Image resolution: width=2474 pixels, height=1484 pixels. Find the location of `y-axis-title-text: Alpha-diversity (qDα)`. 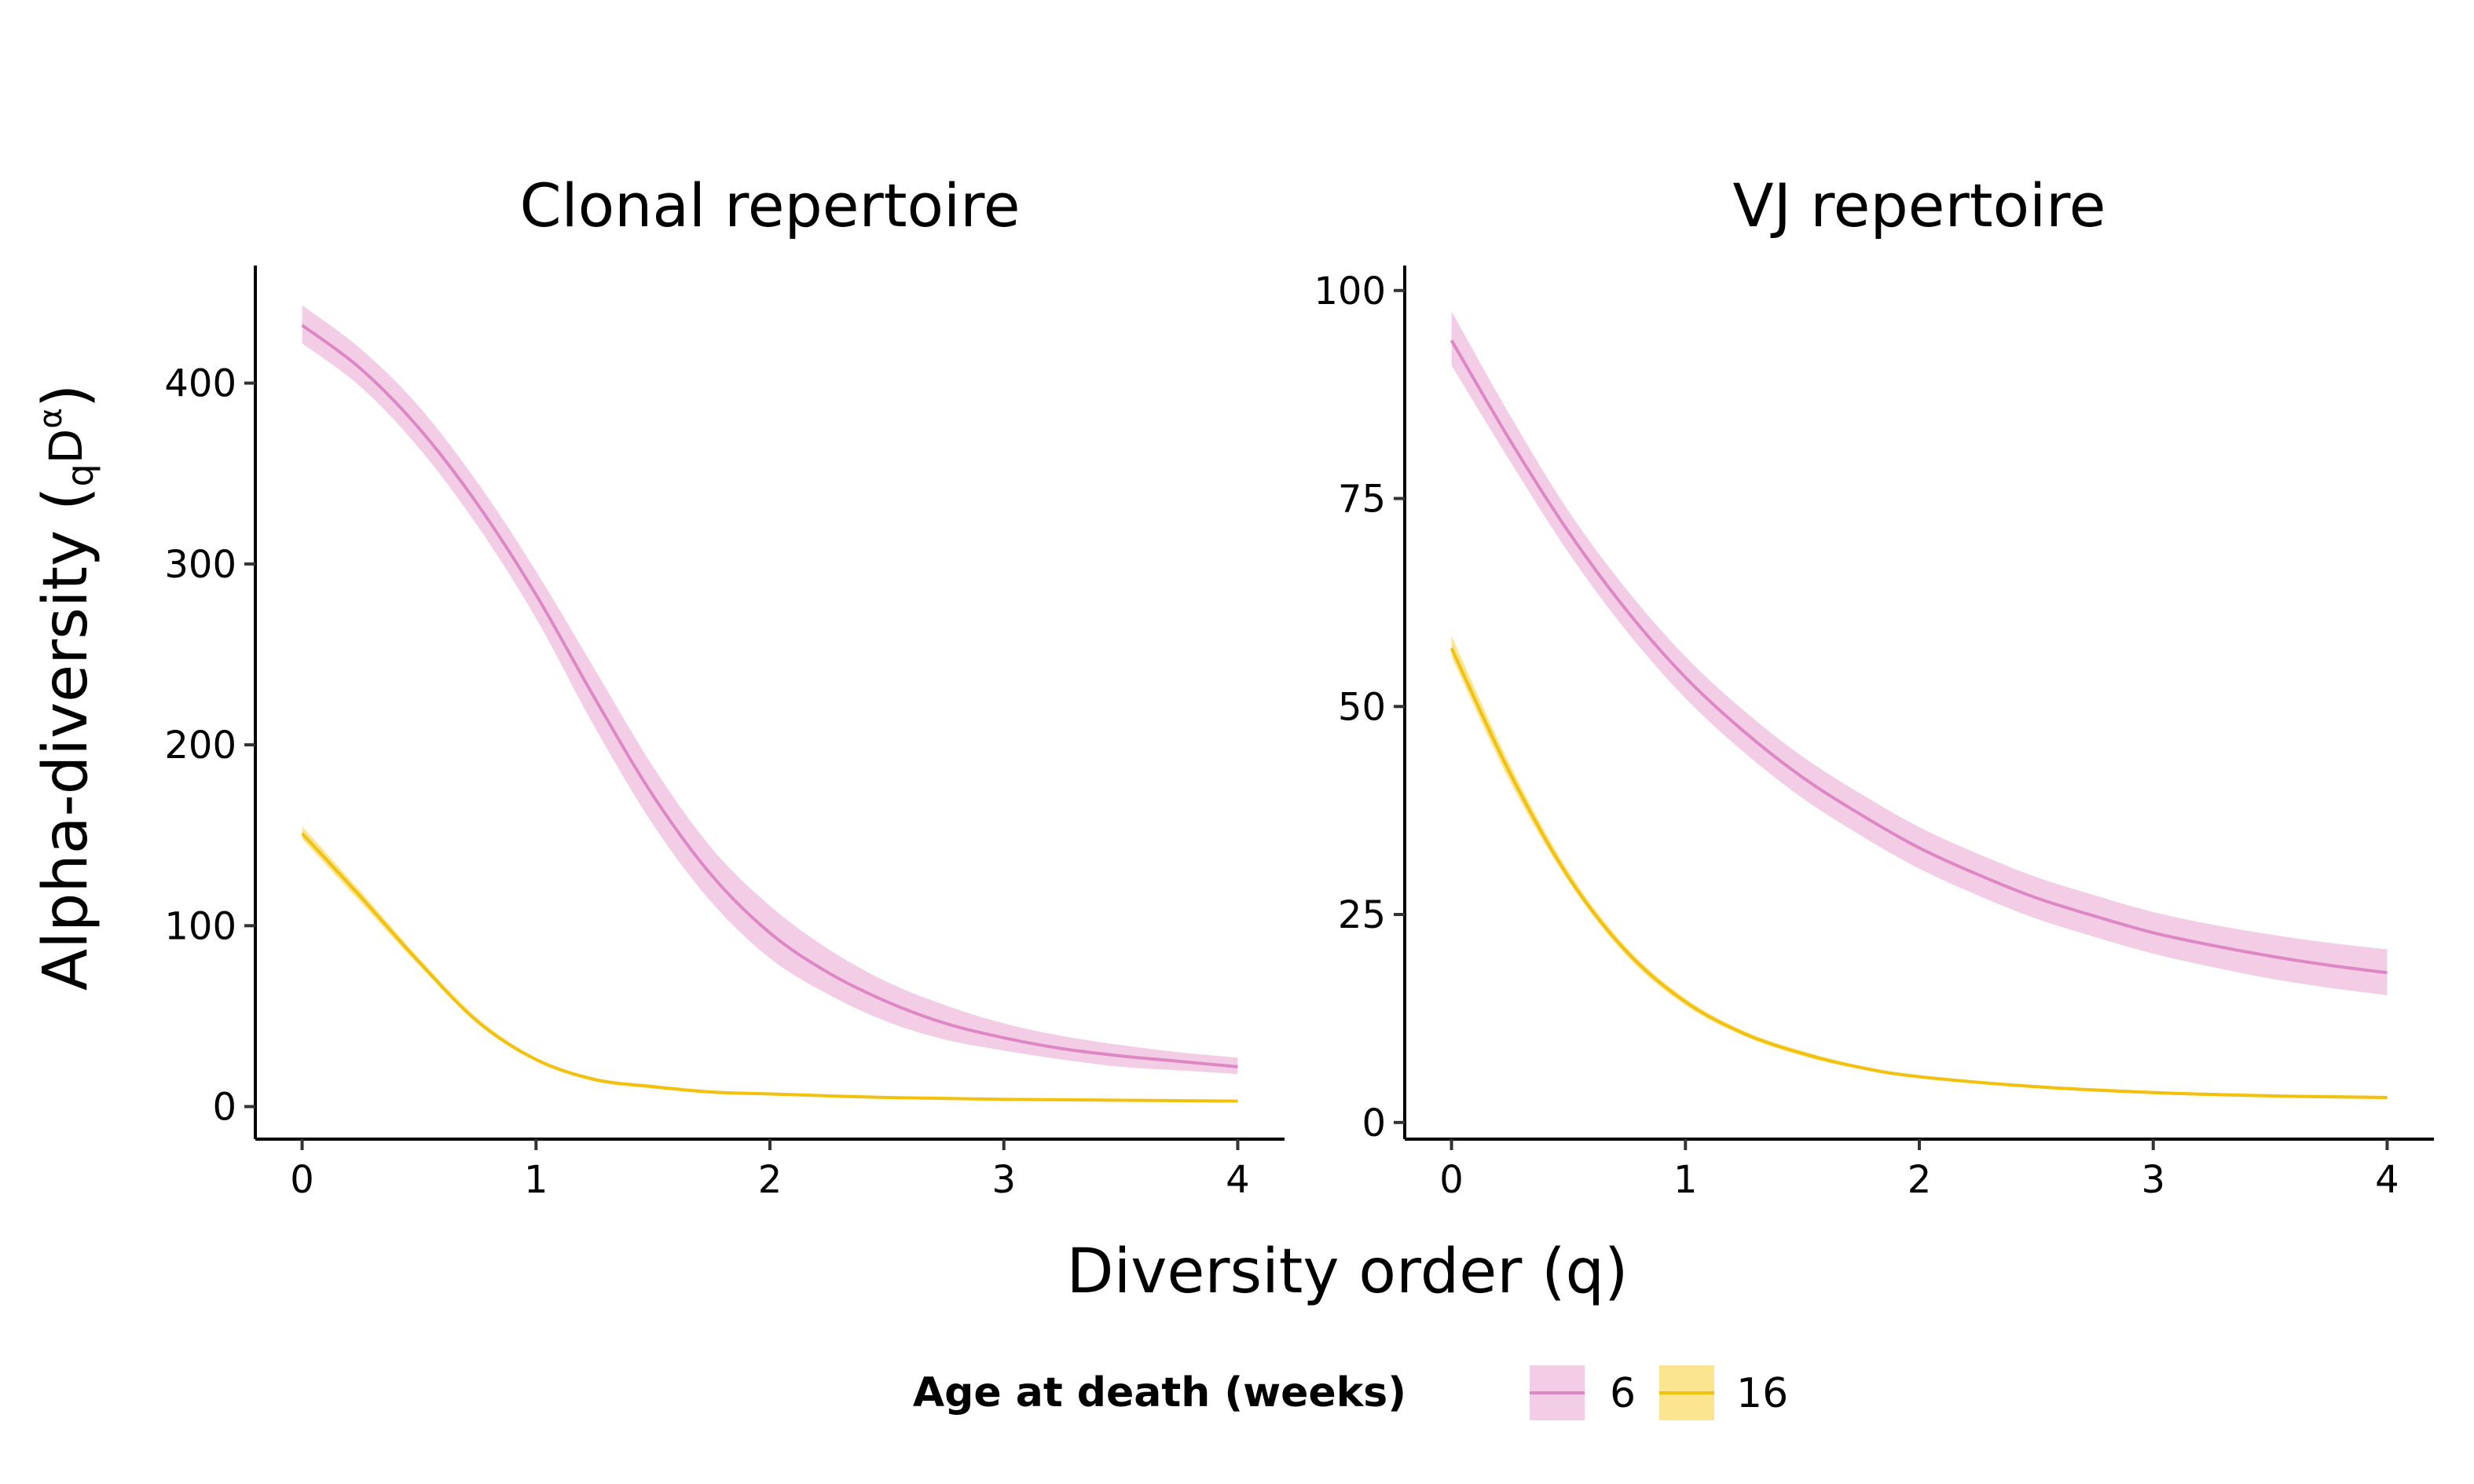

y-axis-title-text: Alpha-diversity (qDα) is located at coordinates (66, 687).